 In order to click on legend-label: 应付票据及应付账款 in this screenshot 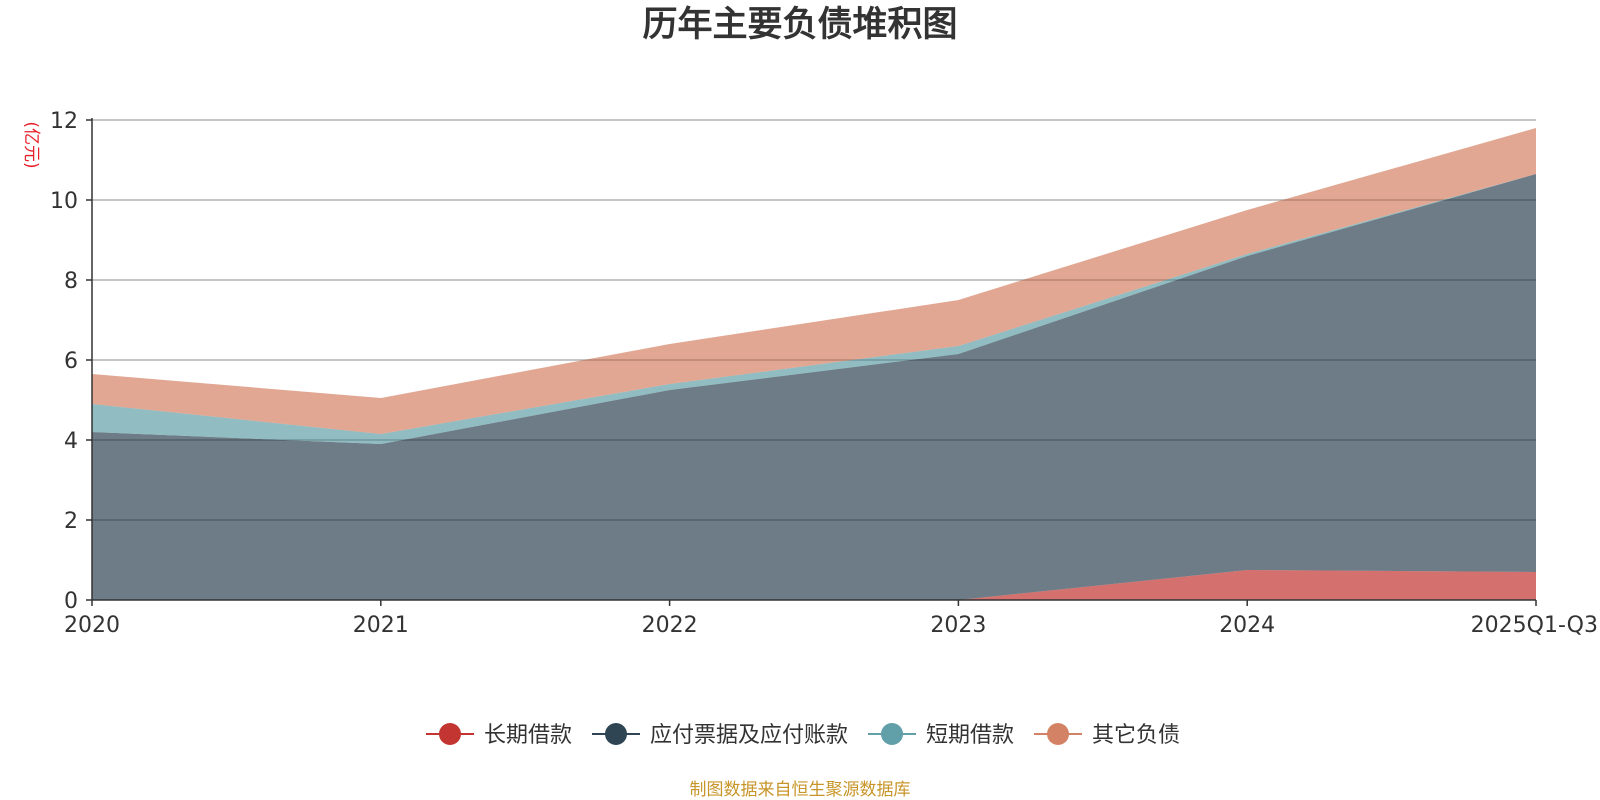, I will do `click(749, 735)`.